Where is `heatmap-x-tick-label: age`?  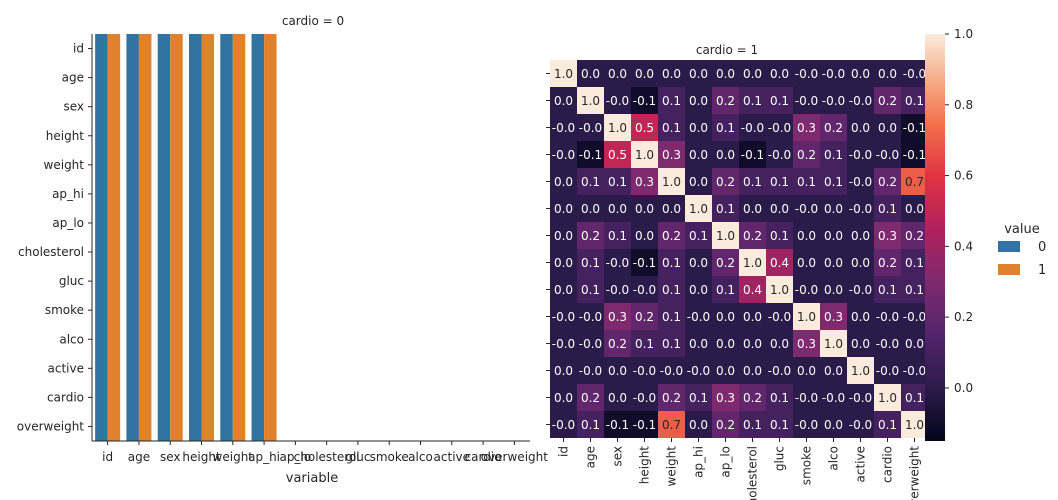
heatmap-x-tick-label: age is located at coordinates (591, 457).